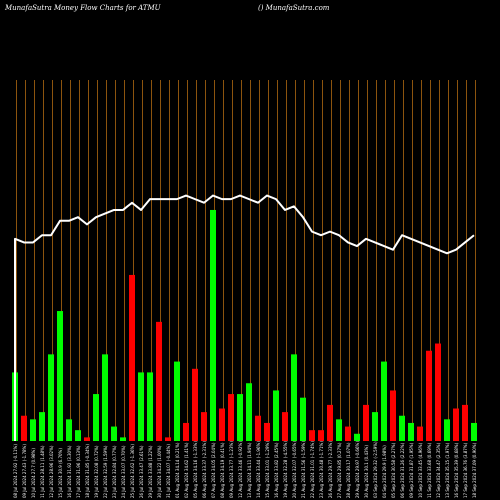 The width and height of the screenshot is (500, 500). What do you see at coordinates (186, 470) in the screenshot?
I see `x-tick-label: 02 Aug 2024 34.62 (1.41%)` at bounding box center [186, 470].